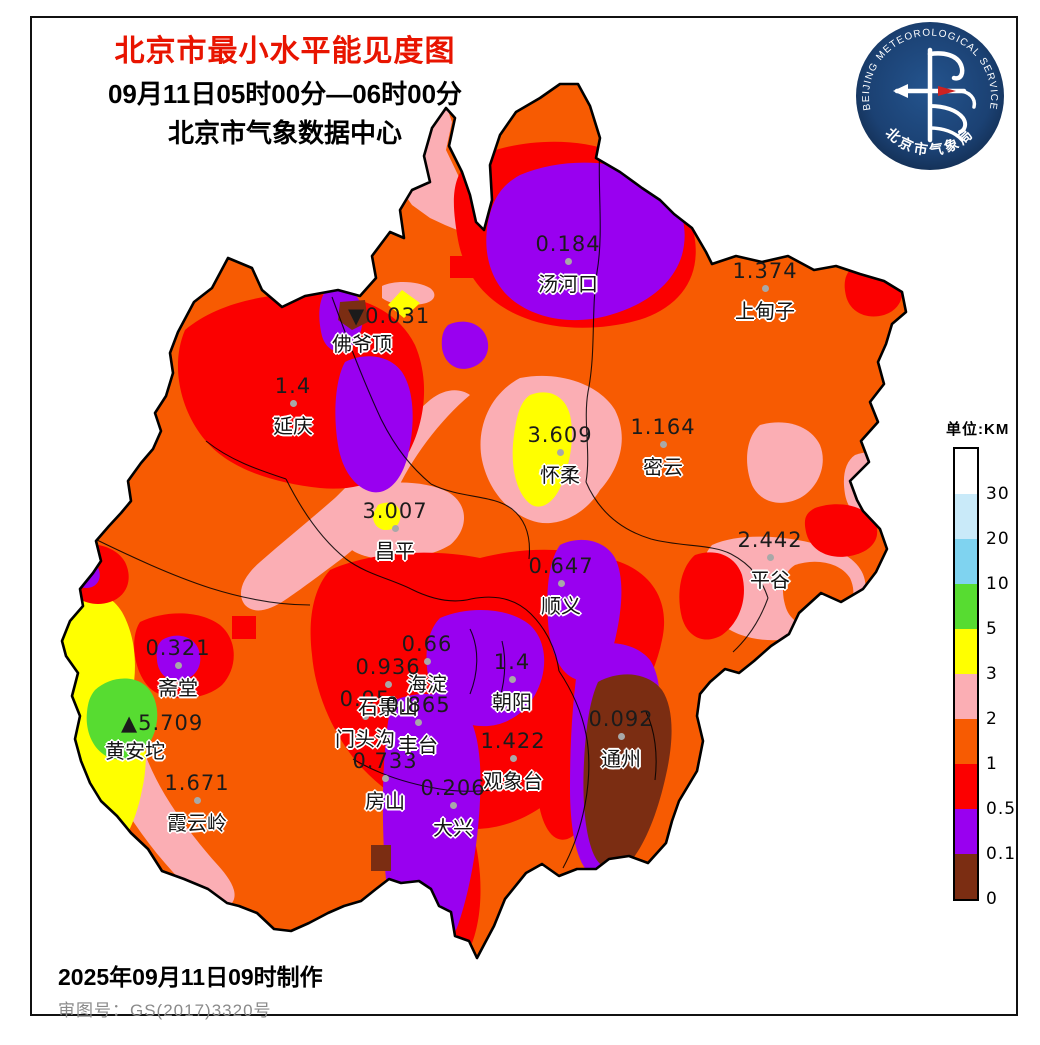 Image resolution: width=1040 pixels, height=1045 pixels. Describe the element at coordinates (381, 858) in the screenshot. I see `region-brown-square-south` at that location.